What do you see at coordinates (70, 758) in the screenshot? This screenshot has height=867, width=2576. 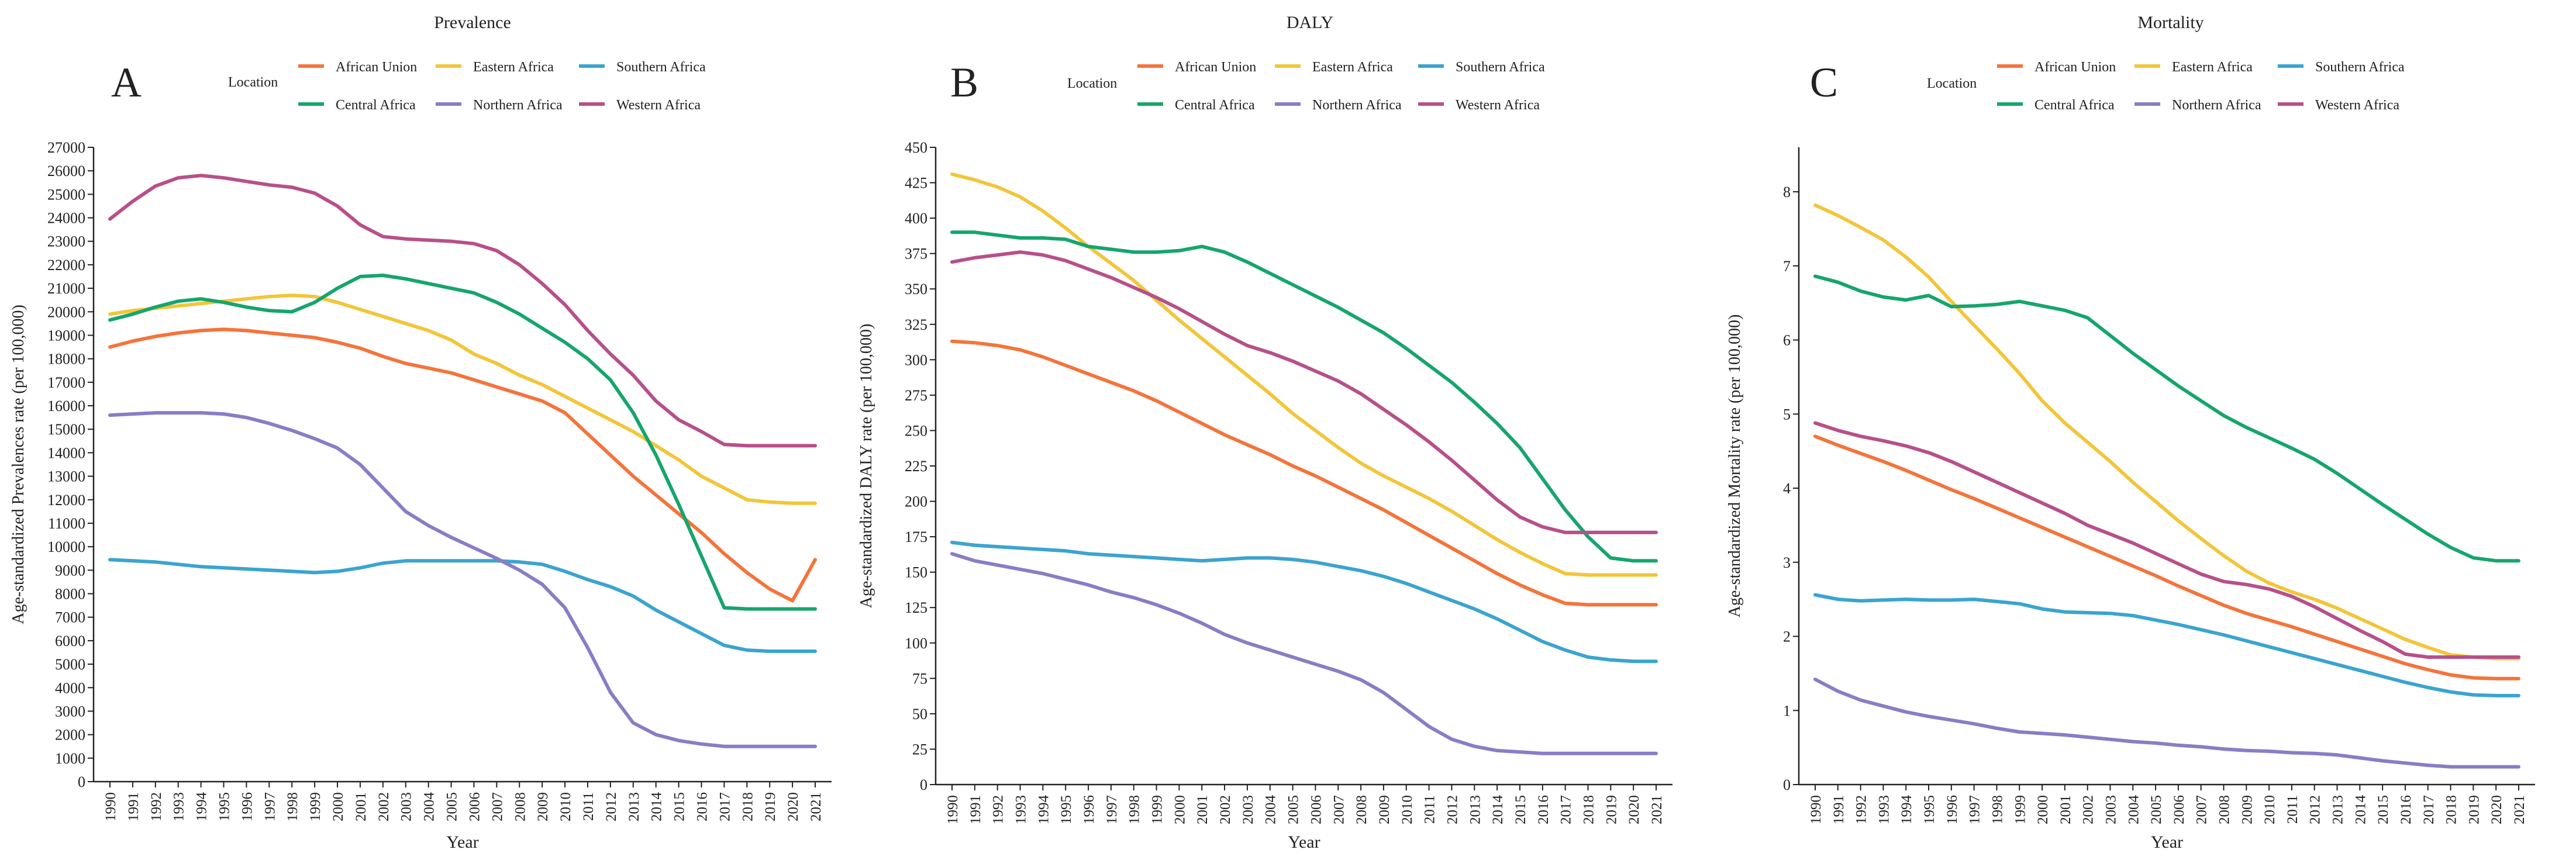 I see `y-tick-label: 1000` at bounding box center [70, 758].